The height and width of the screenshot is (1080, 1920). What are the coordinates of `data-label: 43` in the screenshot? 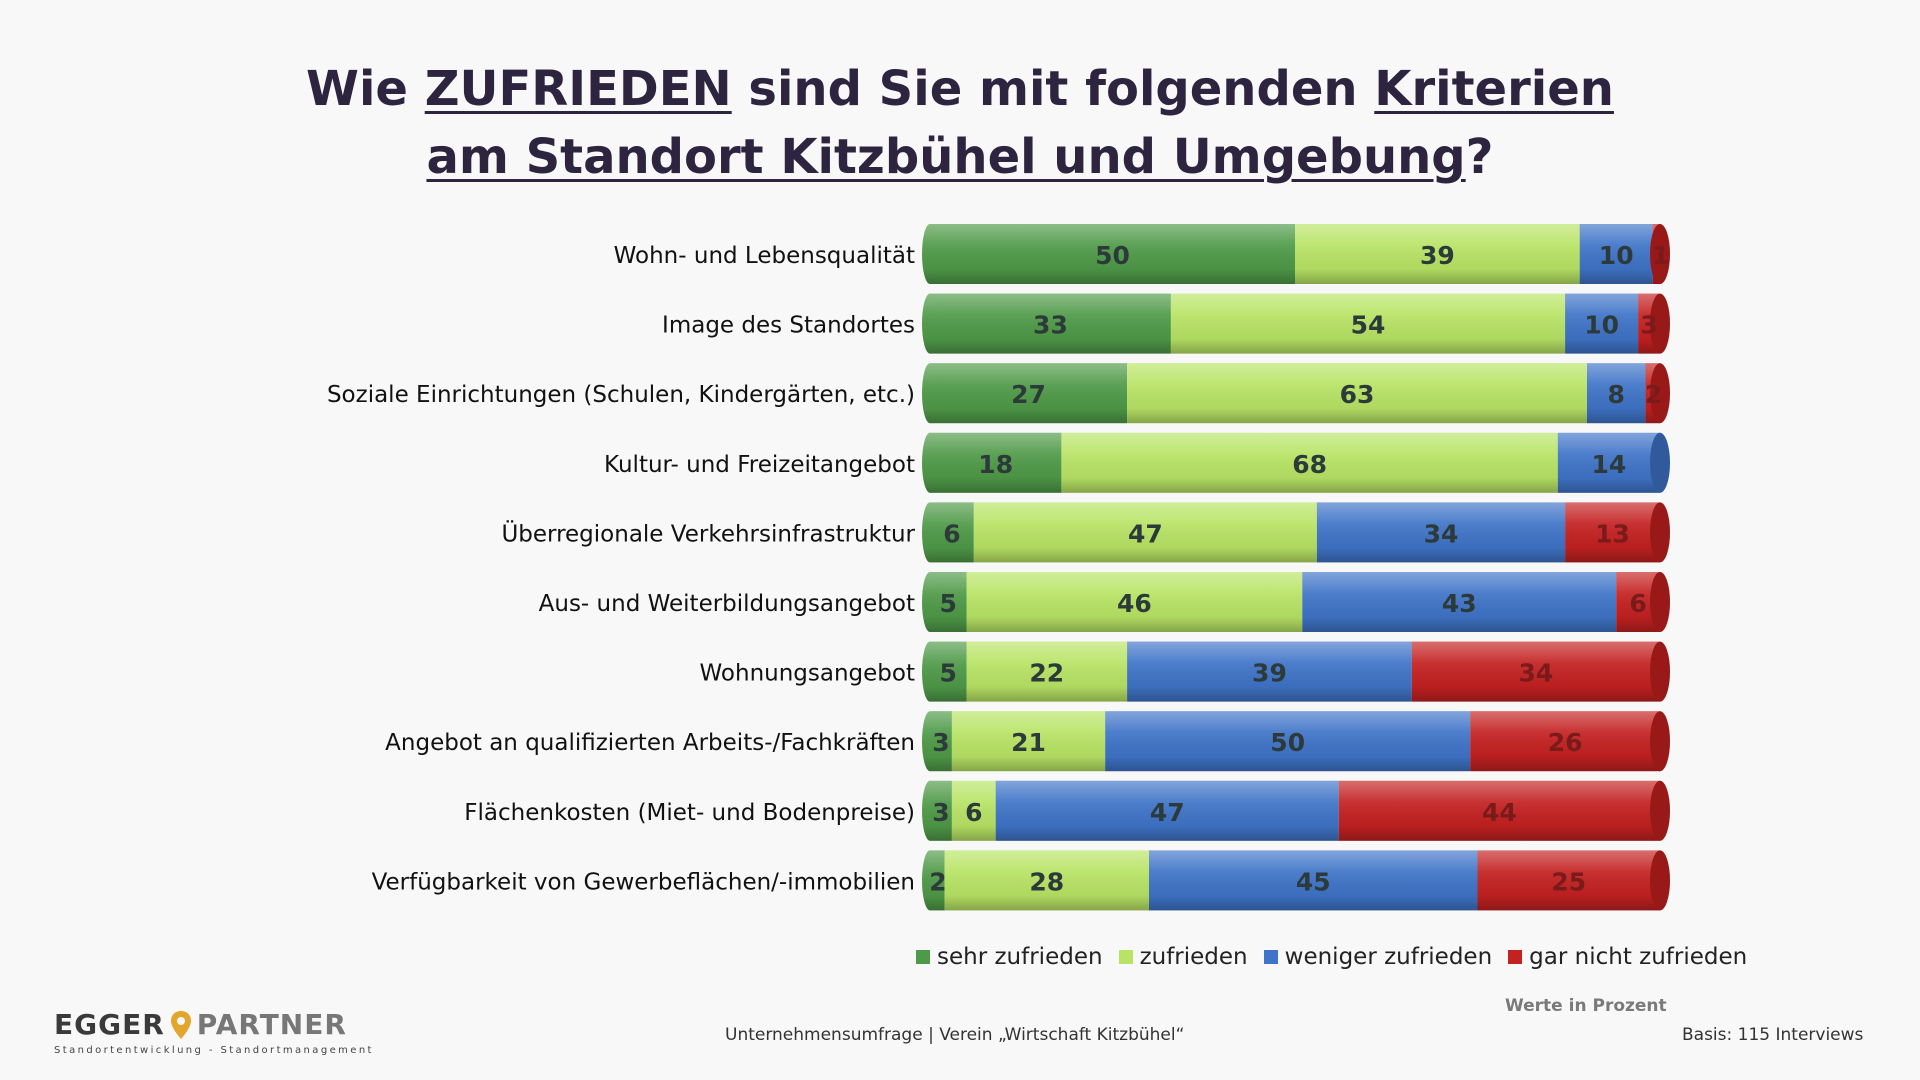 It's located at (1459, 603).